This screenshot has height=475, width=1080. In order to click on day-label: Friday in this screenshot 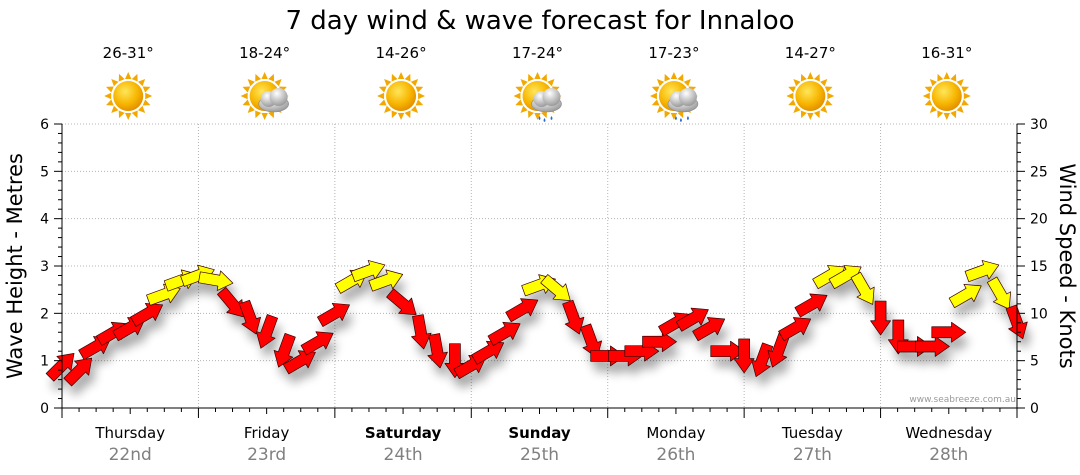, I will do `click(267, 433)`.